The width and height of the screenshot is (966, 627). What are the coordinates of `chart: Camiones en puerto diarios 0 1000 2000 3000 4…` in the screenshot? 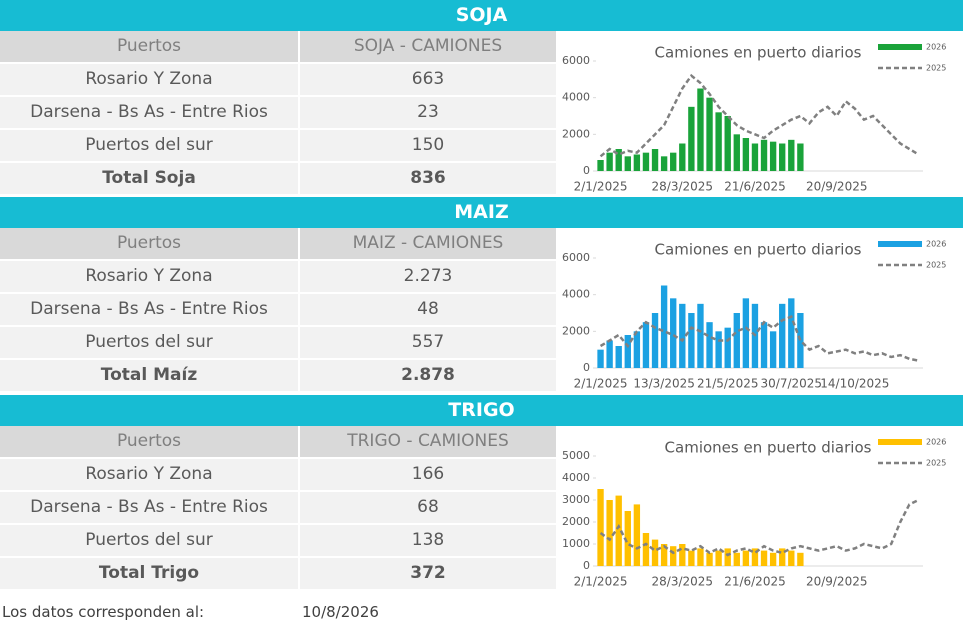 It's located at (760, 508).